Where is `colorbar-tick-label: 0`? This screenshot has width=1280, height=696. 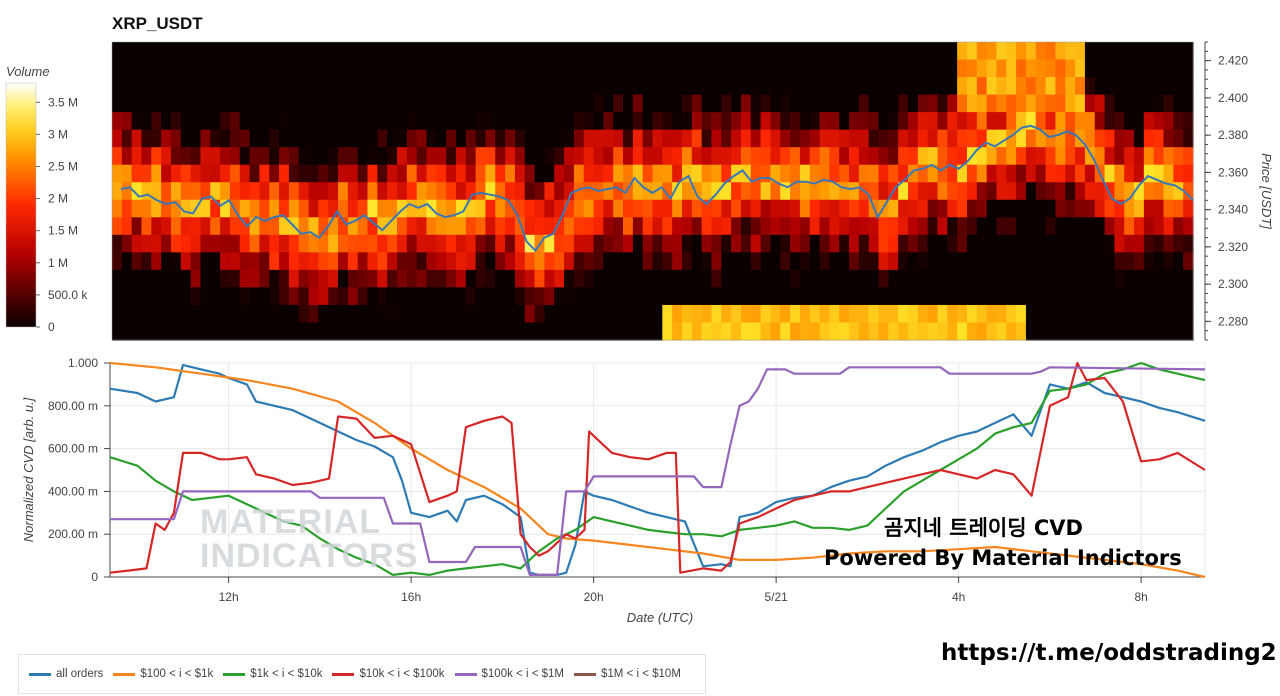 colorbar-tick-label: 0 is located at coordinates (51, 327).